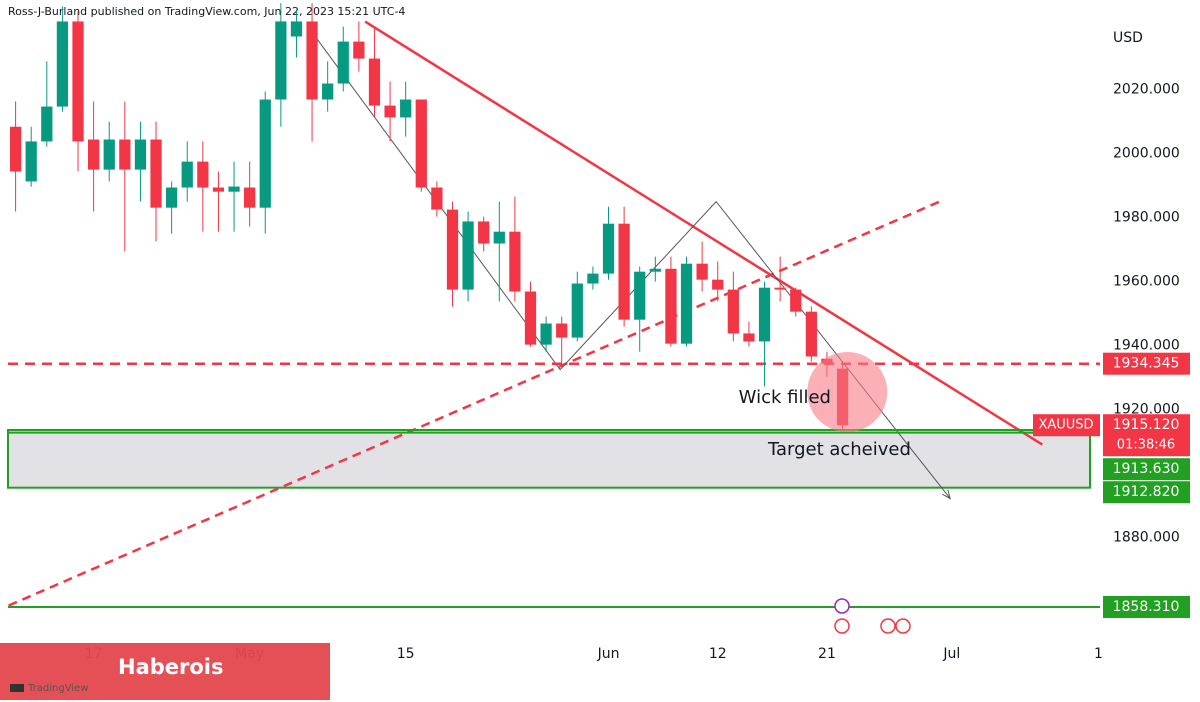 This screenshot has width=1200, height=702. Describe the element at coordinates (827, 654) in the screenshot. I see `x-tick-label: 21` at that location.